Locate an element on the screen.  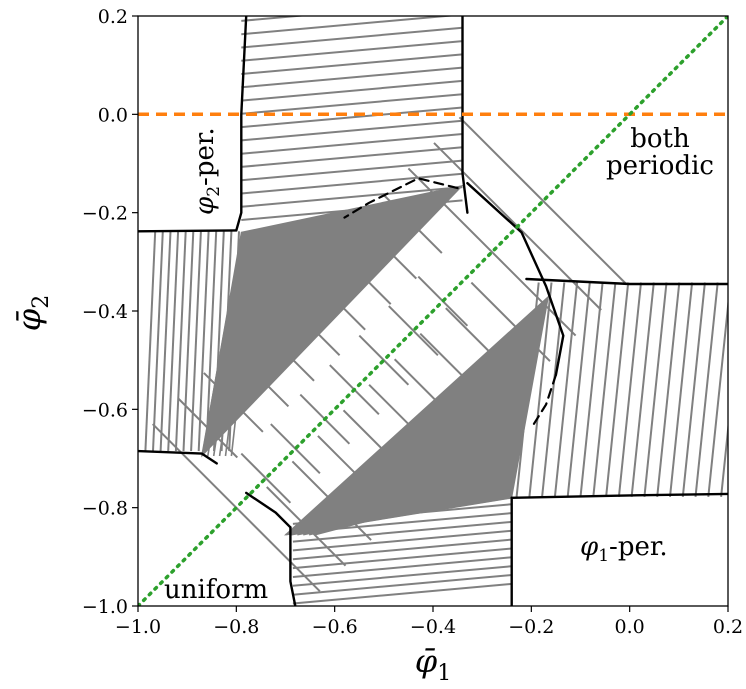
y-tick-label: −0.6 is located at coordinates (105, 410).